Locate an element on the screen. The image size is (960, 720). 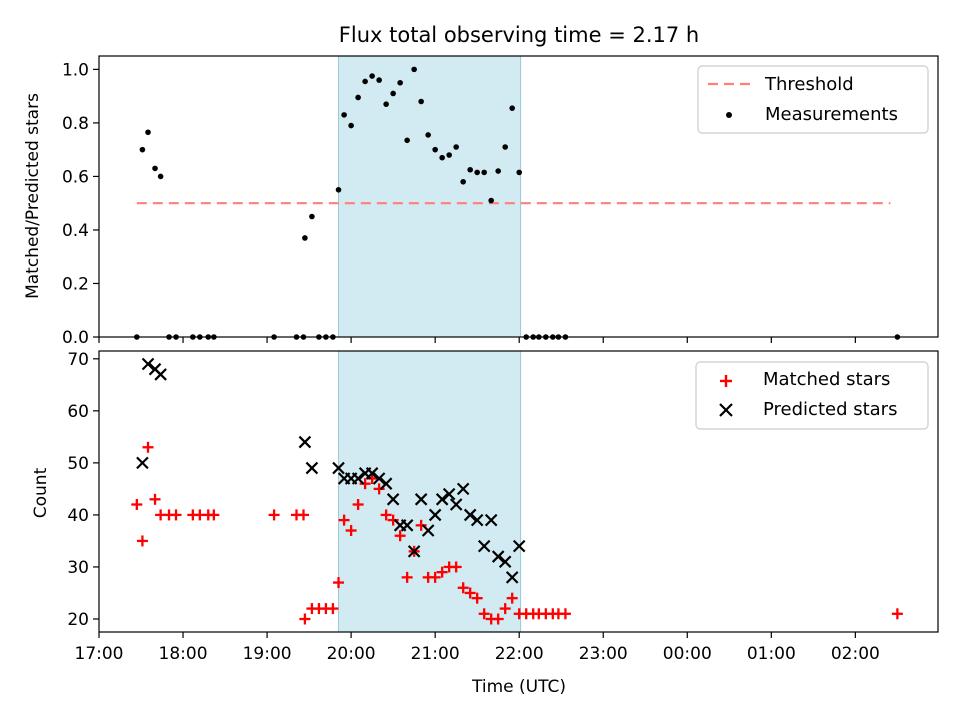
x-tick-label: 21:00 is located at coordinates (435, 654).